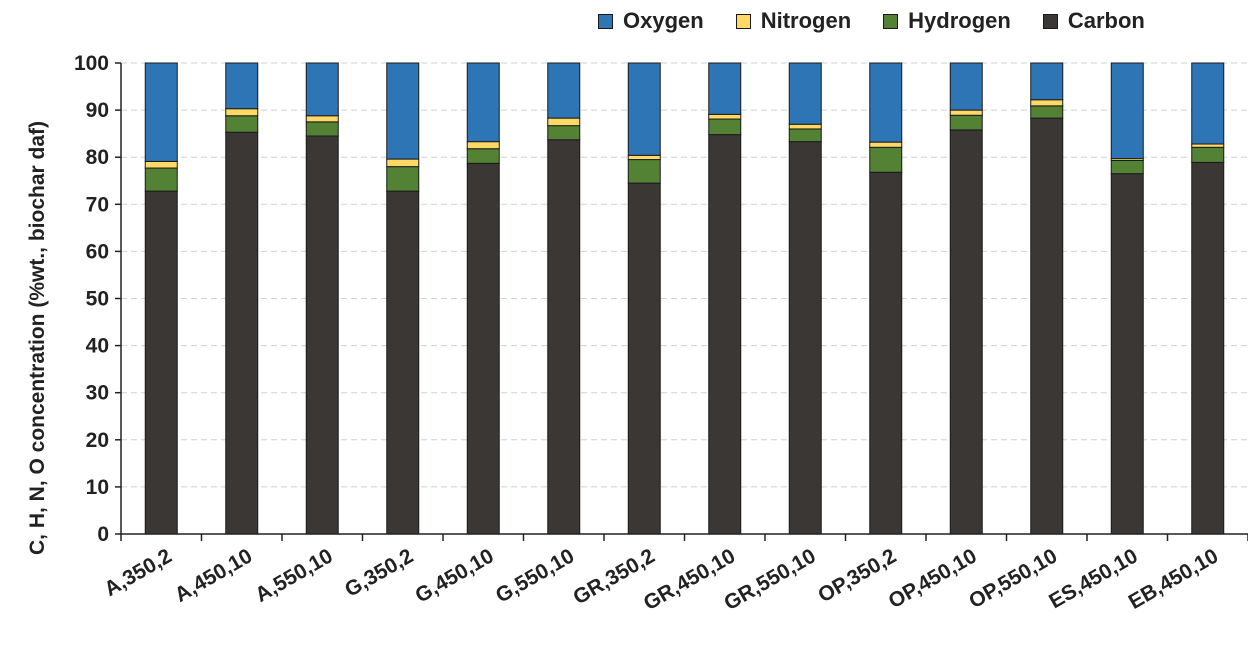 The height and width of the screenshot is (645, 1248). I want to click on x-tick-label: A,550,10, so click(293, 575).